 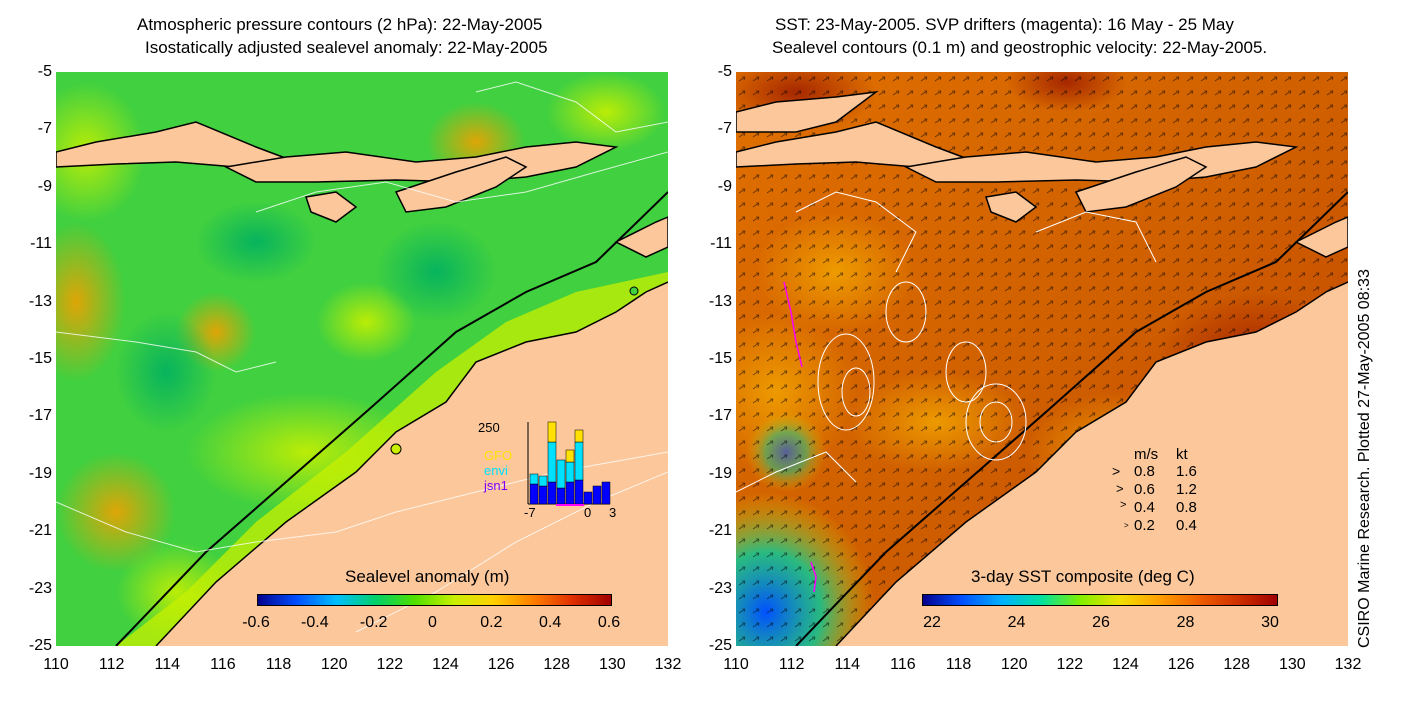 What do you see at coordinates (550, 622) in the screenshot?
I see `sealevel-colorbar-tick: 0.4` at bounding box center [550, 622].